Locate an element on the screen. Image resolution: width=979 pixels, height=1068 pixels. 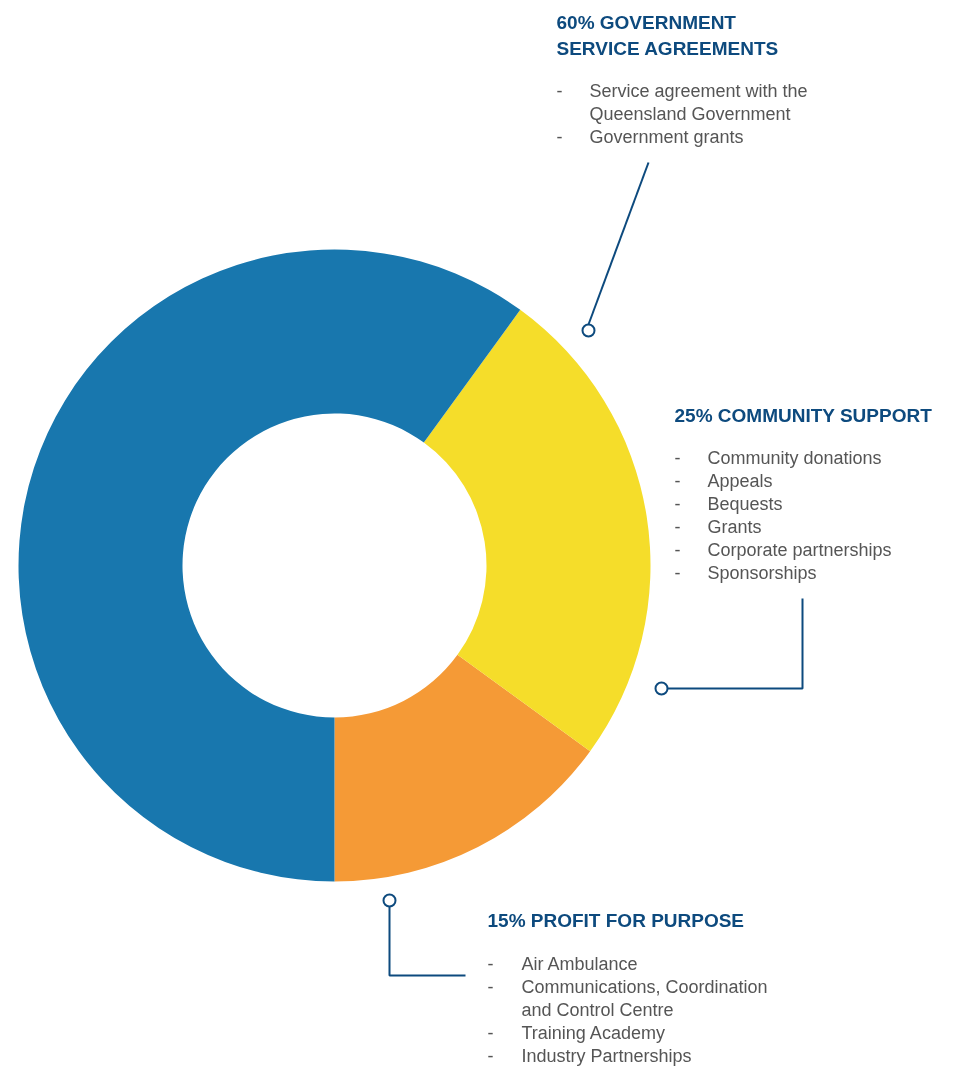
slice-label: 60% GOVERNMENT SERVICE AGREEMENTS is located at coordinates (667, 35).